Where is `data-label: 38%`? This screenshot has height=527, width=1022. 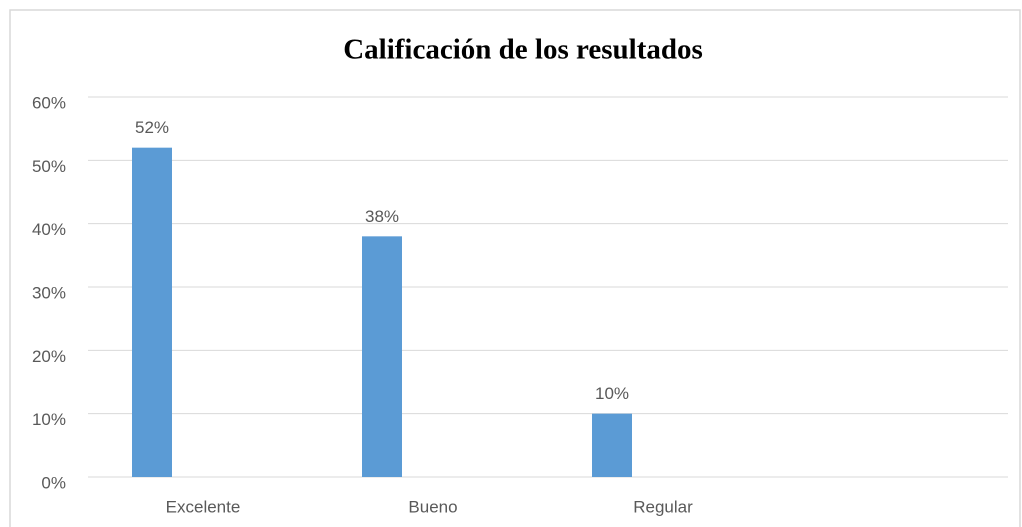
data-label: 38% is located at coordinates (382, 216).